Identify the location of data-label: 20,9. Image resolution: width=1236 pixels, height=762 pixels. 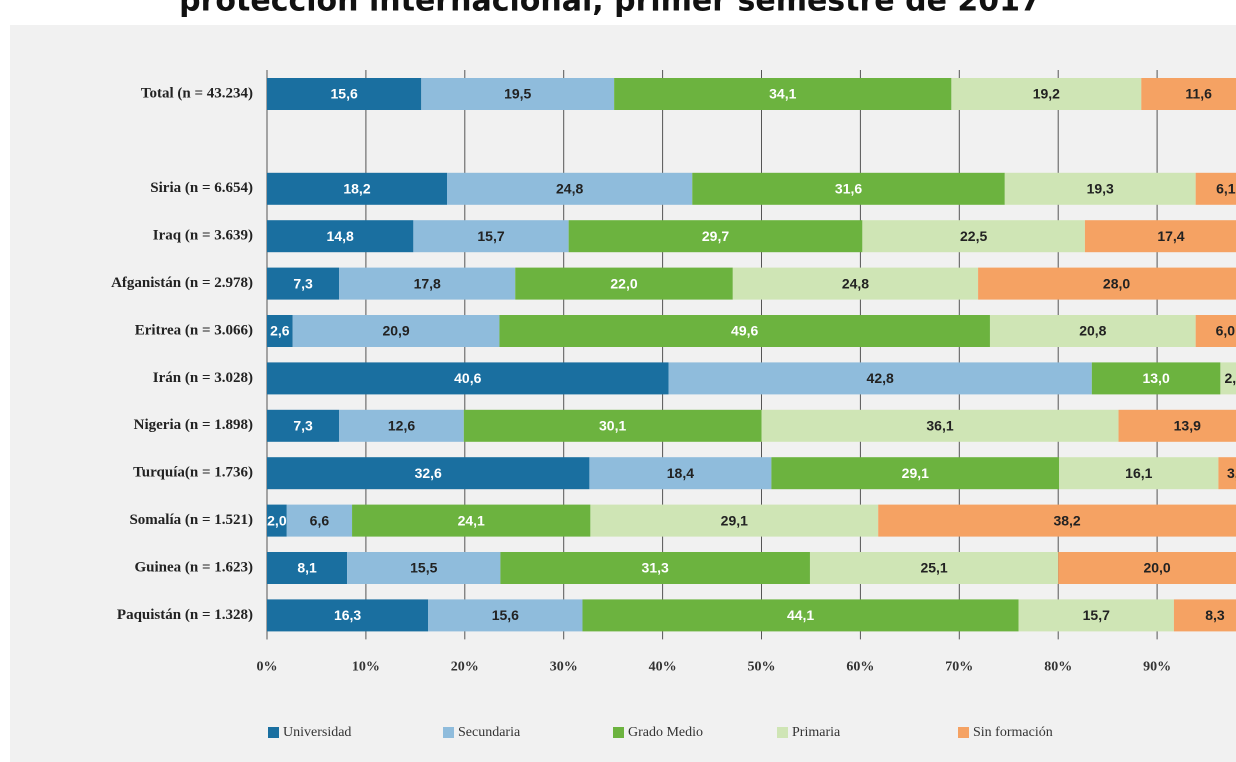
(395, 331).